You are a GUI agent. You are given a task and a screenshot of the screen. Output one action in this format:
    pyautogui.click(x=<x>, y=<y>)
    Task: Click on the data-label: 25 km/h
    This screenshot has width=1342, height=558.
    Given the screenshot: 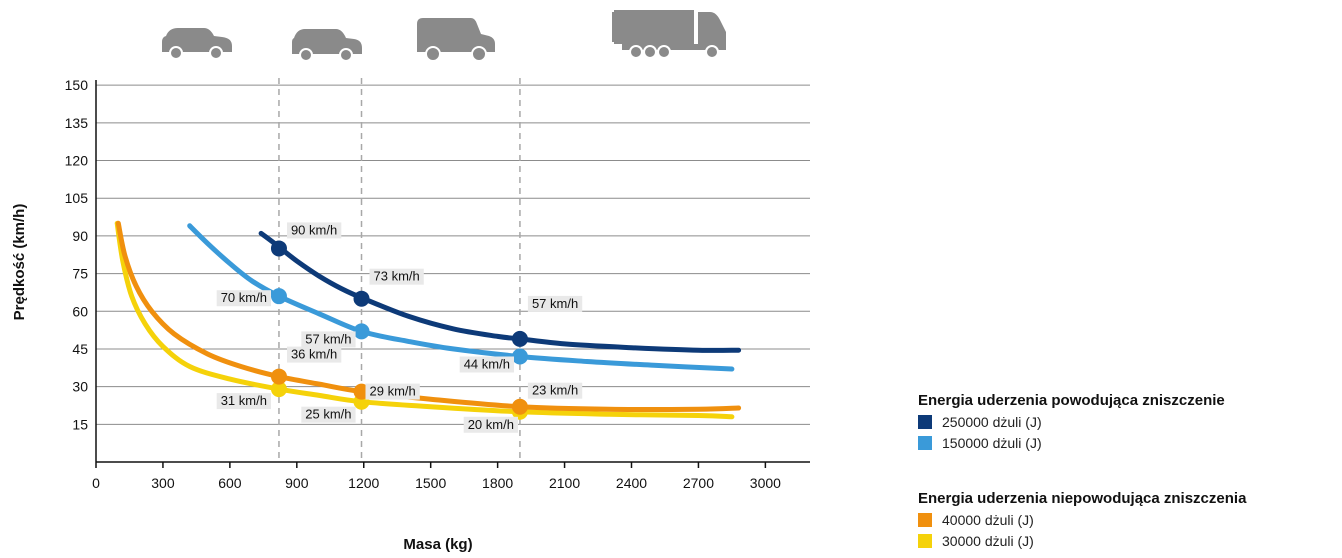 What is the action you would take?
    pyautogui.click(x=328, y=414)
    